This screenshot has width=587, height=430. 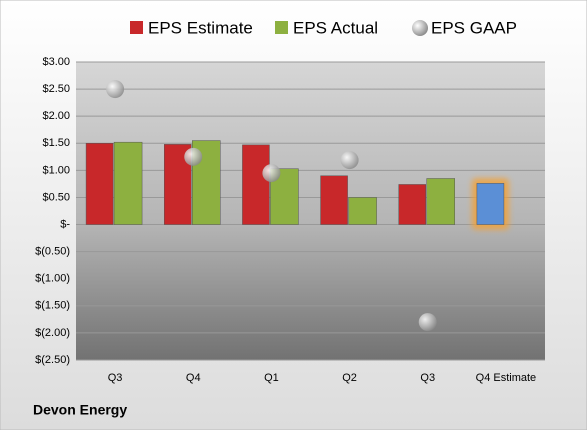 I want to click on y-tick-label: $1.00, so click(x=56, y=170).